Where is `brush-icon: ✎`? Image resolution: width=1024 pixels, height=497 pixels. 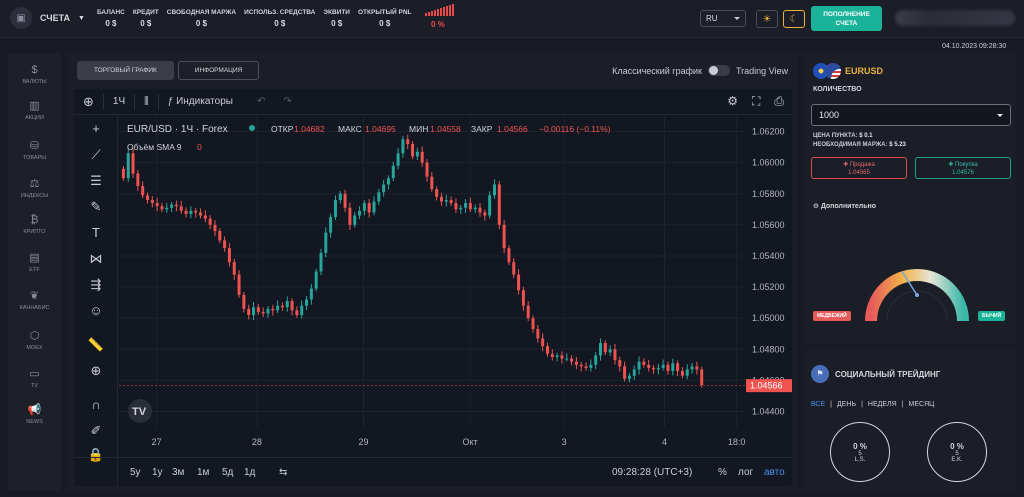 brush-icon: ✎ is located at coordinates (96, 206).